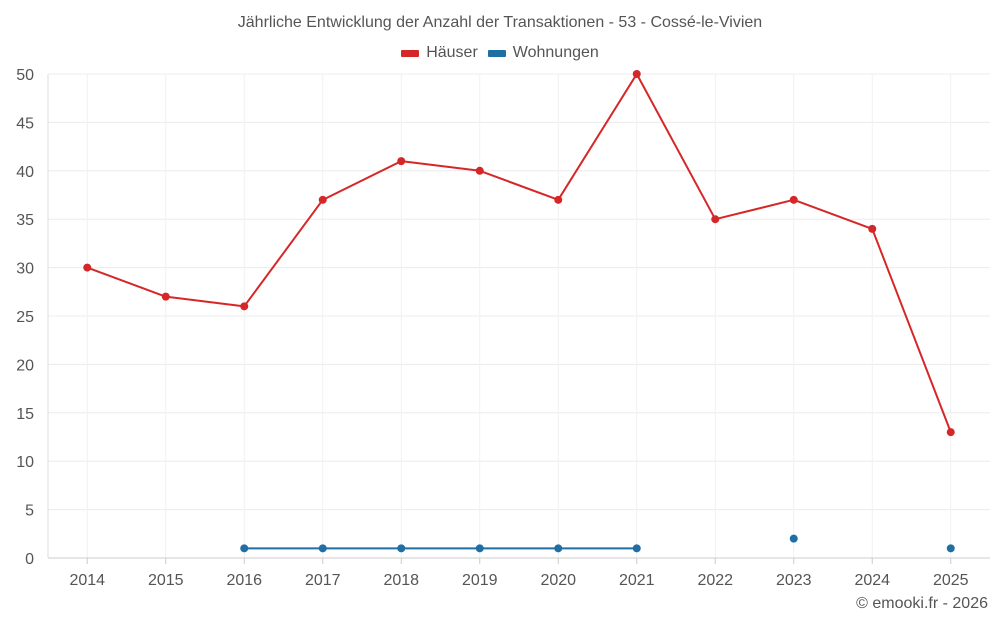 The image size is (1000, 625). What do you see at coordinates (636, 74) in the screenshot?
I see `data-point-haeuser-2021` at bounding box center [636, 74].